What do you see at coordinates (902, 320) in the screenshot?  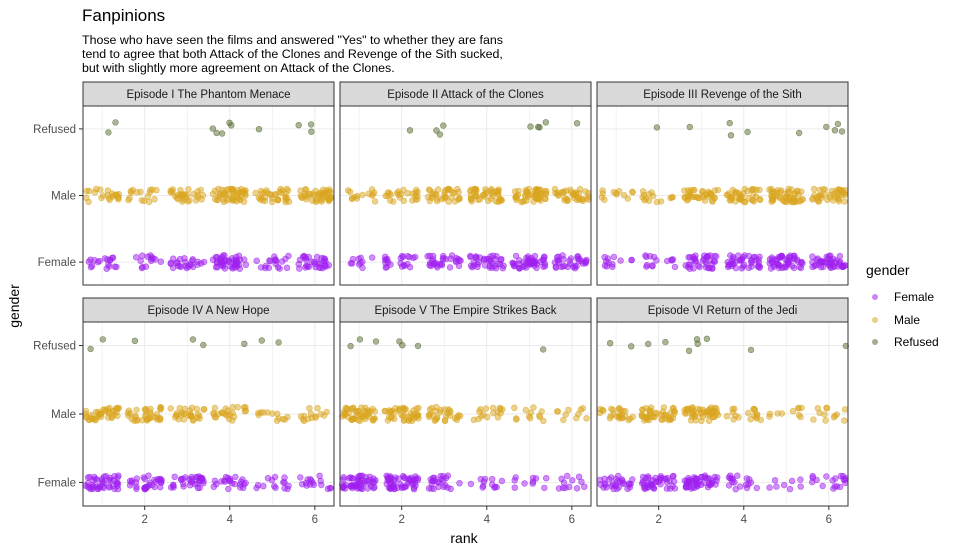 I see `legend-item-male: Male` at bounding box center [902, 320].